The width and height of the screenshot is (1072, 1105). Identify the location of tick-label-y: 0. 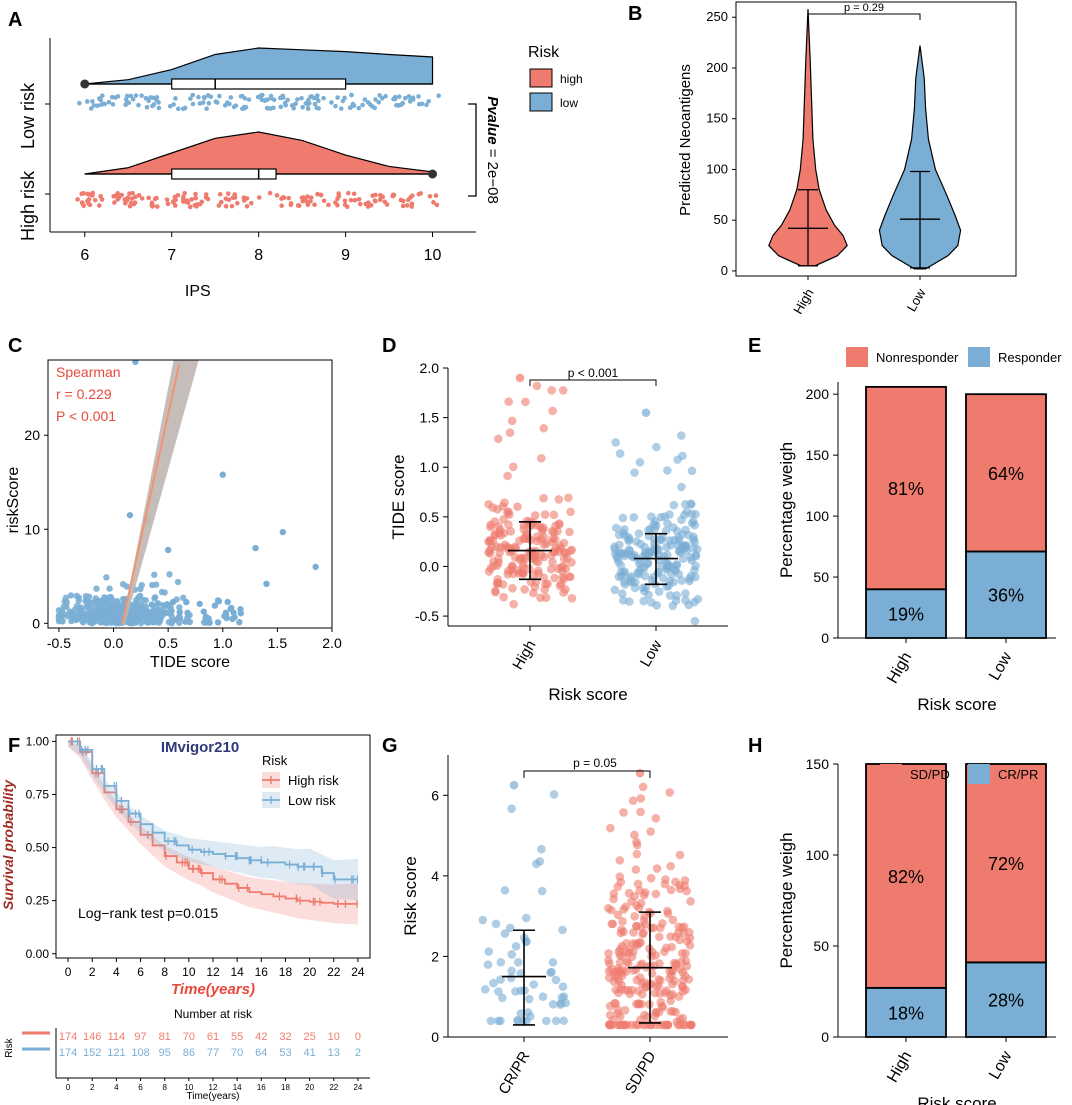
(825, 638).